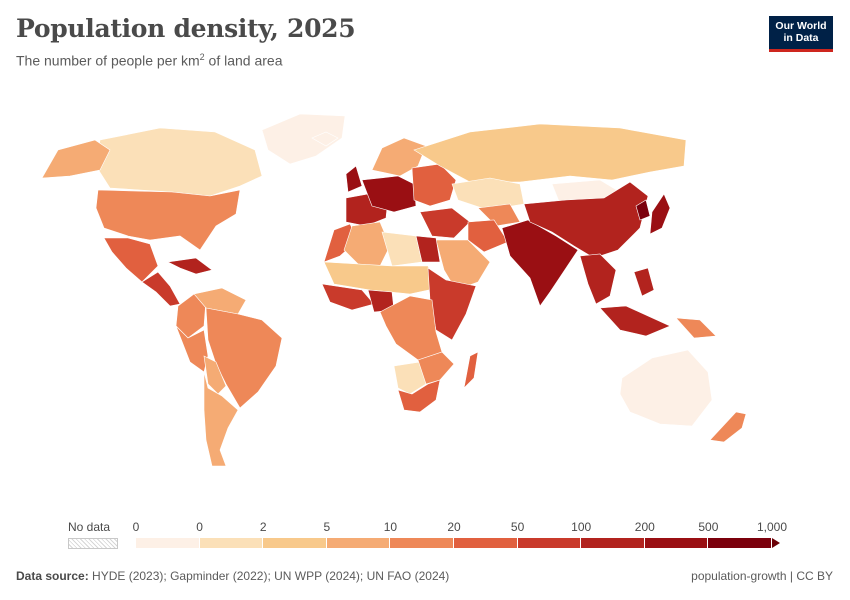 The image size is (850, 600). What do you see at coordinates (463, 265) in the screenshot?
I see `region-arabian-peninsula` at bounding box center [463, 265].